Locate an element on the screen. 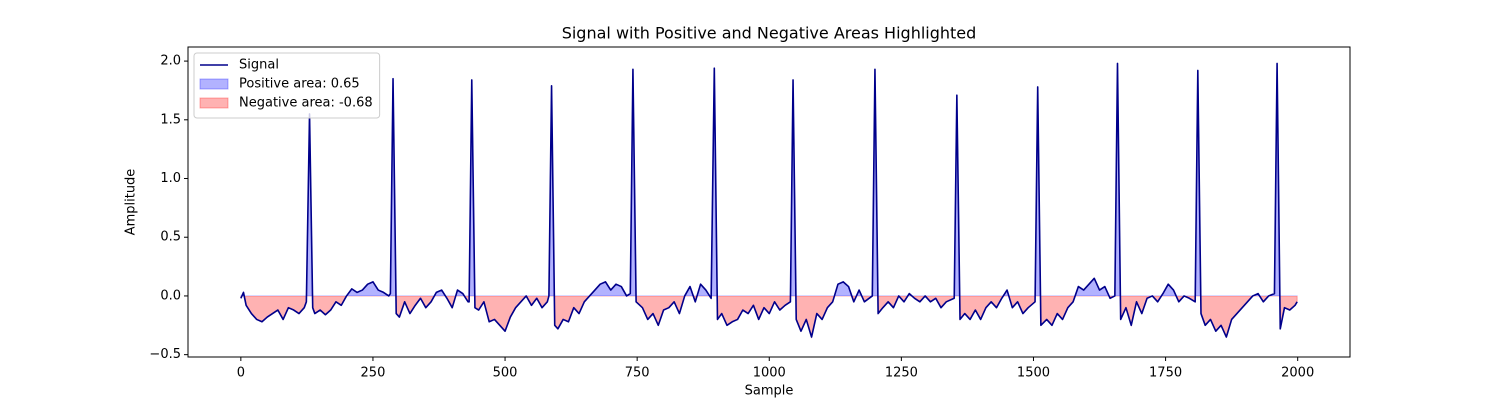  legend-label: Signal is located at coordinates (259, 65).